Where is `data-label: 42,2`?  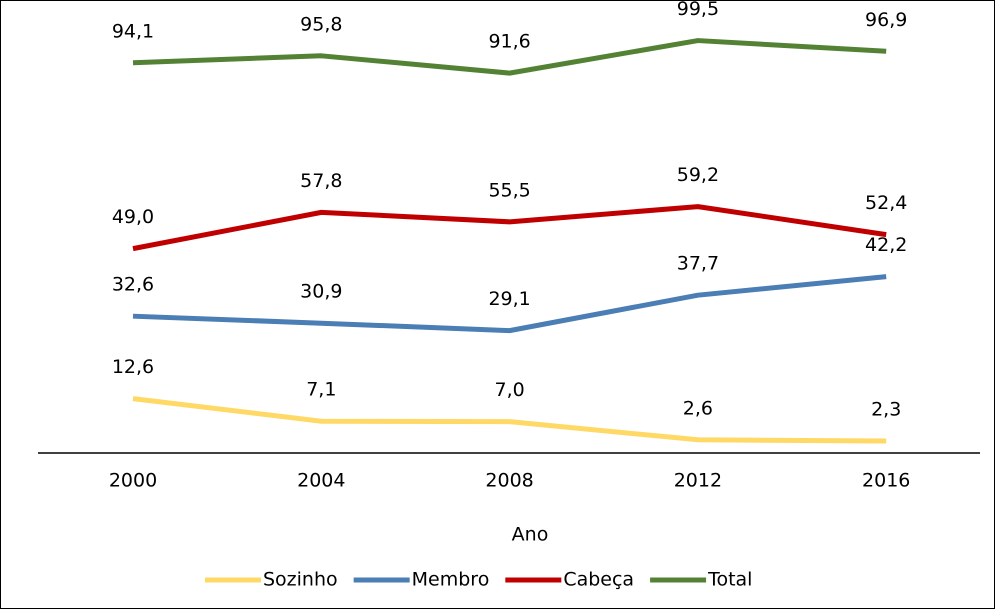 data-label: 42,2 is located at coordinates (886, 245).